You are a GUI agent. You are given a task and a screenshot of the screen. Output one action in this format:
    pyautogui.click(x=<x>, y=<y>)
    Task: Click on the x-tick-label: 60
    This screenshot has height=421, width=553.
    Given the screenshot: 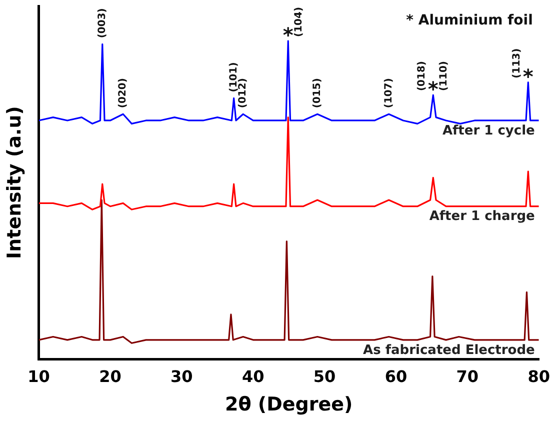 What is the action you would take?
    pyautogui.click(x=396, y=376)
    